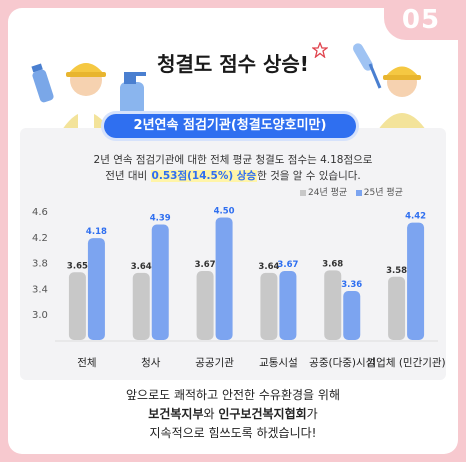 Image resolution: width=466 pixels, height=462 pixels. What do you see at coordinates (389, 86) in the screenshot?
I see `worker-right-illustration` at bounding box center [389, 86].